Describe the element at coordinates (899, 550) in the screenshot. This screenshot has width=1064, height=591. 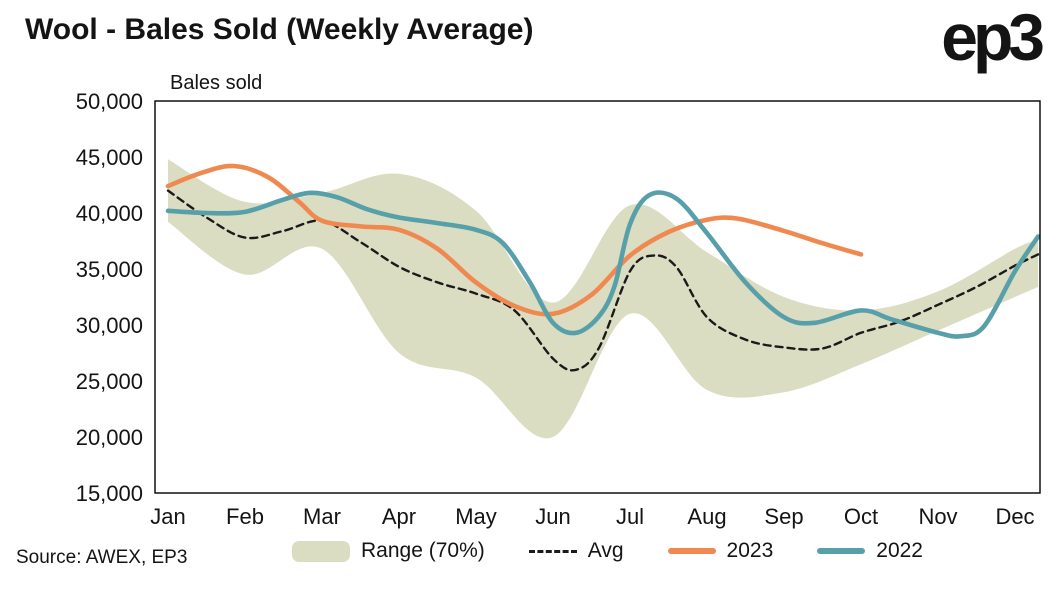
I see `legend-label-2022: 2022` at that location.